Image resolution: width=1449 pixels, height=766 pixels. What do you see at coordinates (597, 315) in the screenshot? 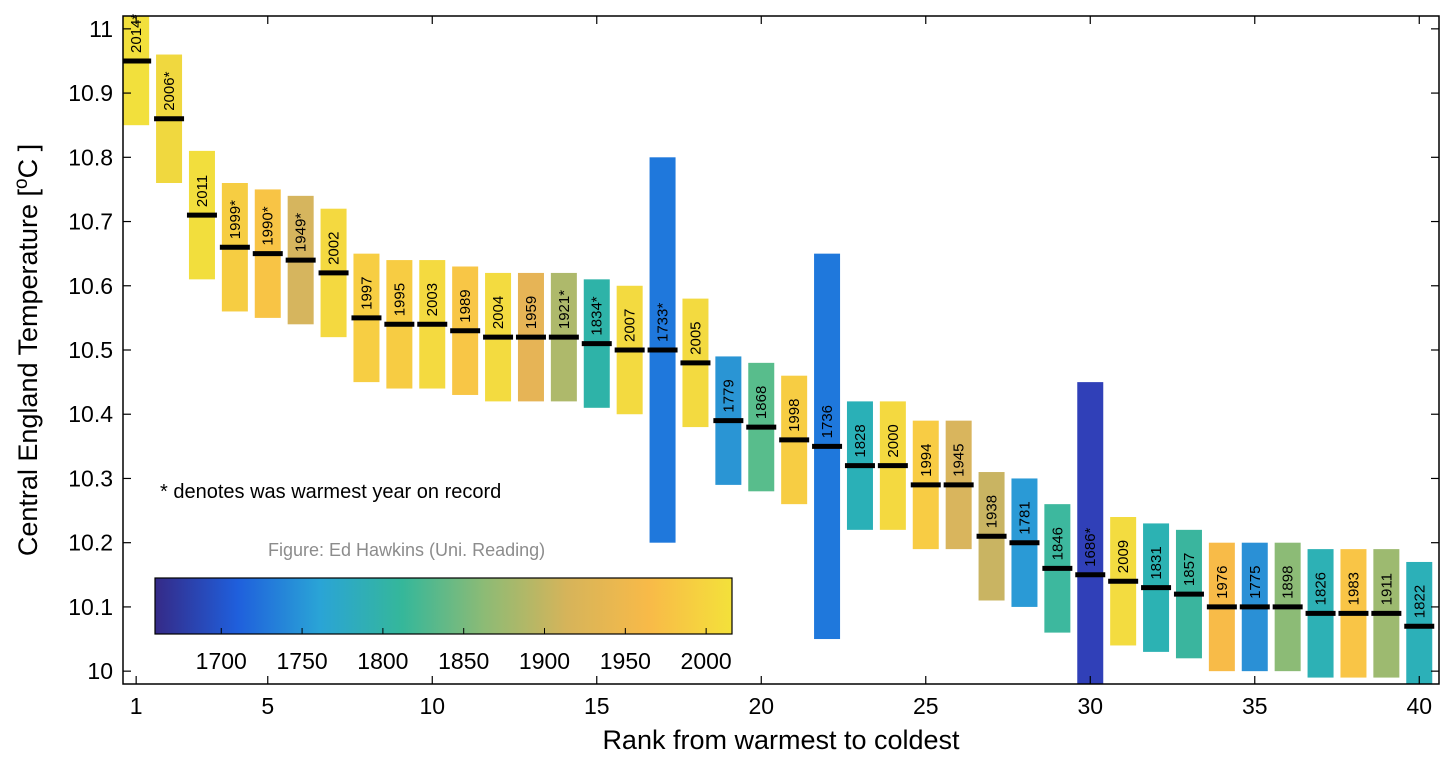
I see `year-label: 1834*` at bounding box center [597, 315].